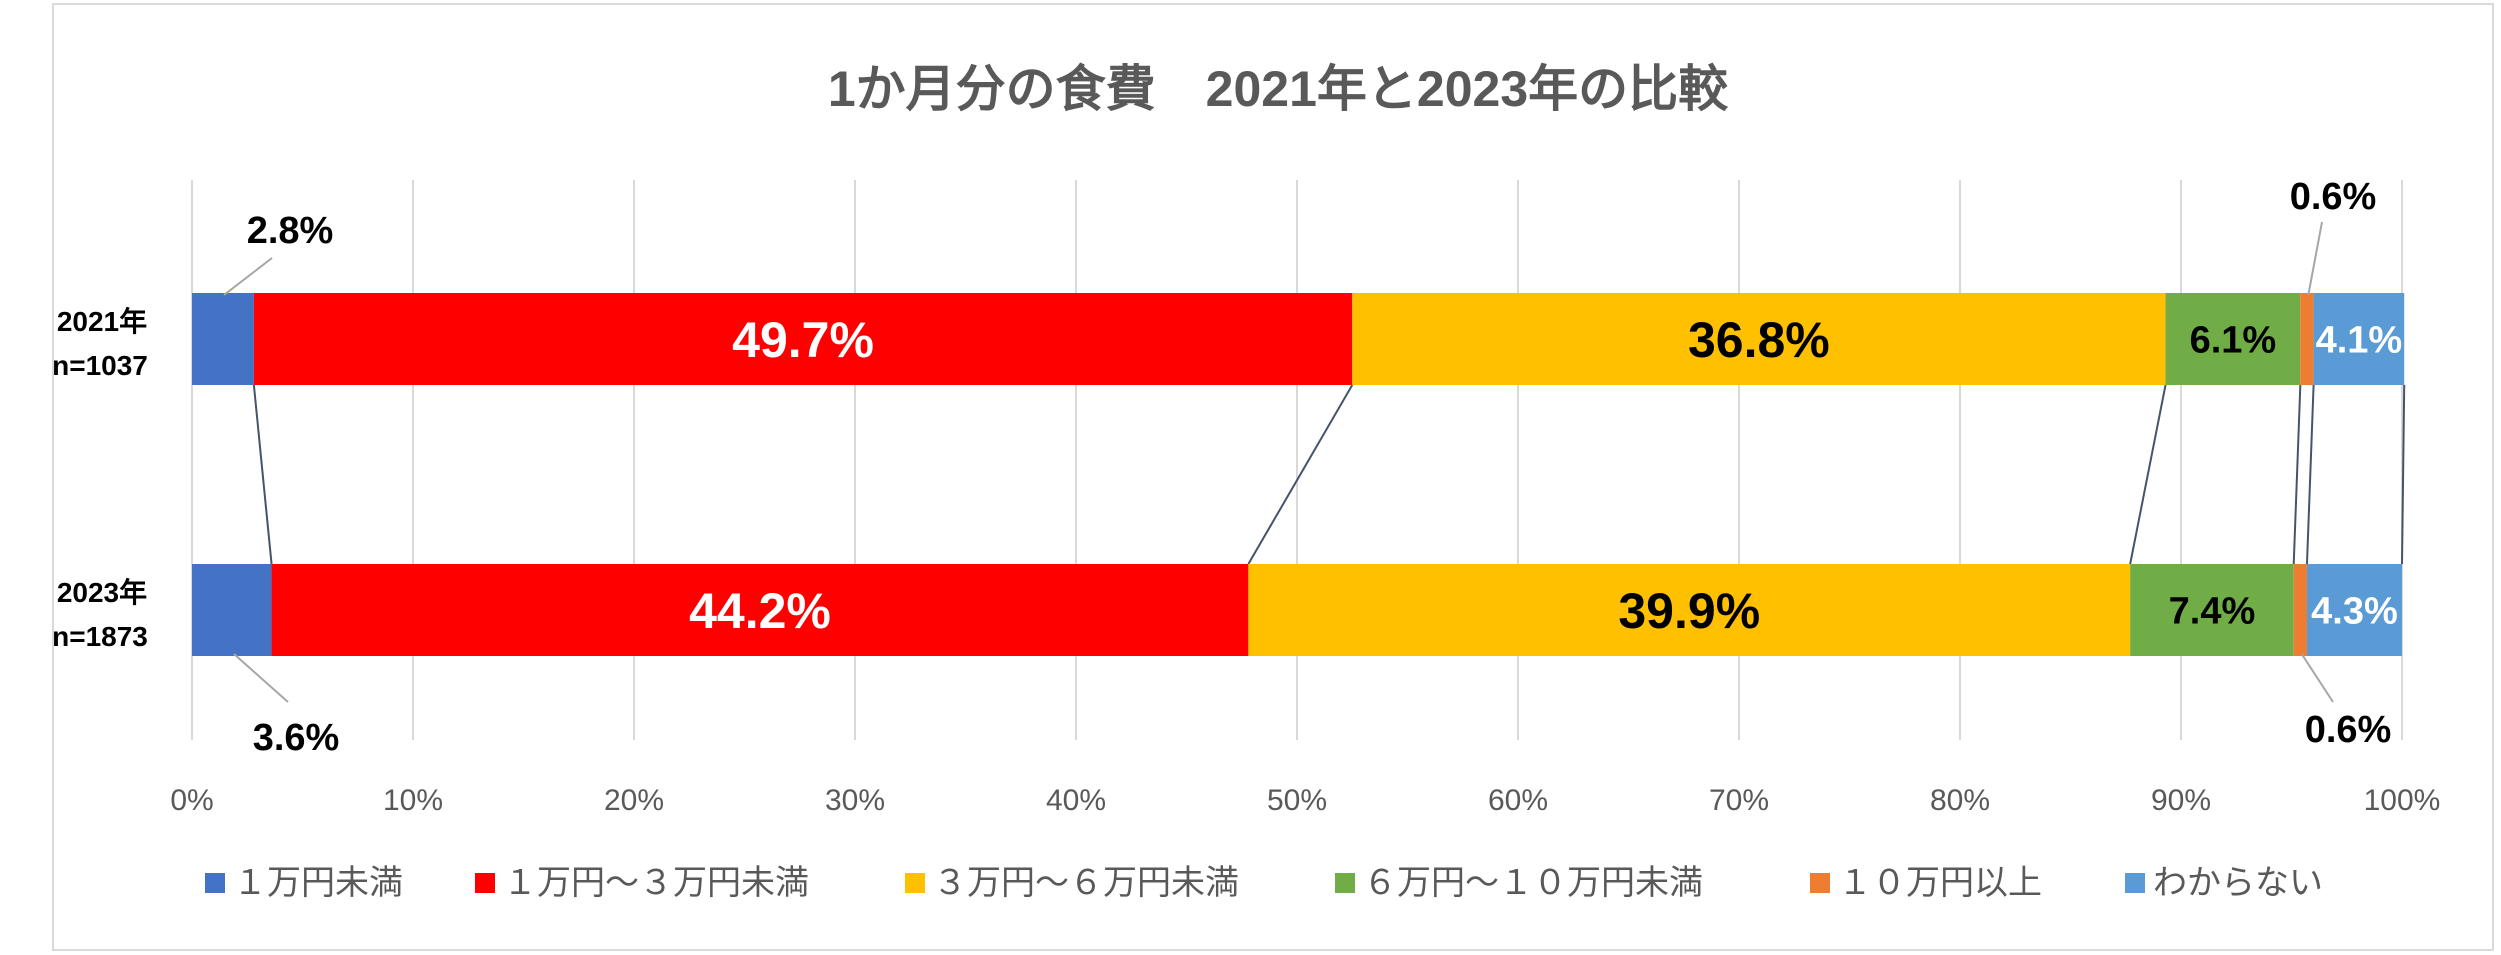  Describe the element at coordinates (1533, 883) in the screenshot. I see `legend-label: ６万円～１０万円未満` at that location.